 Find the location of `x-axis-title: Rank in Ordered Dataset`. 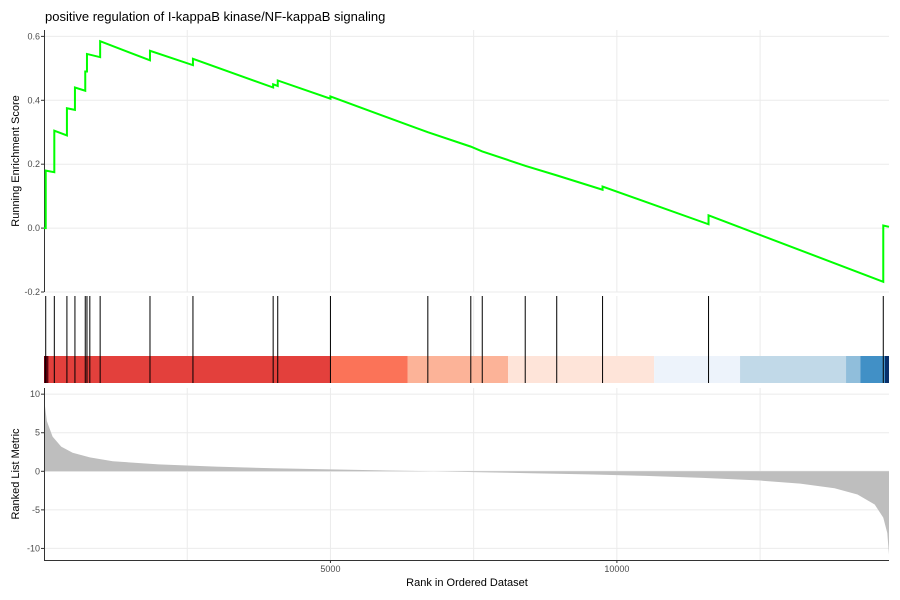

x-axis-title: Rank in Ordered Dataset is located at coordinates (467, 583).